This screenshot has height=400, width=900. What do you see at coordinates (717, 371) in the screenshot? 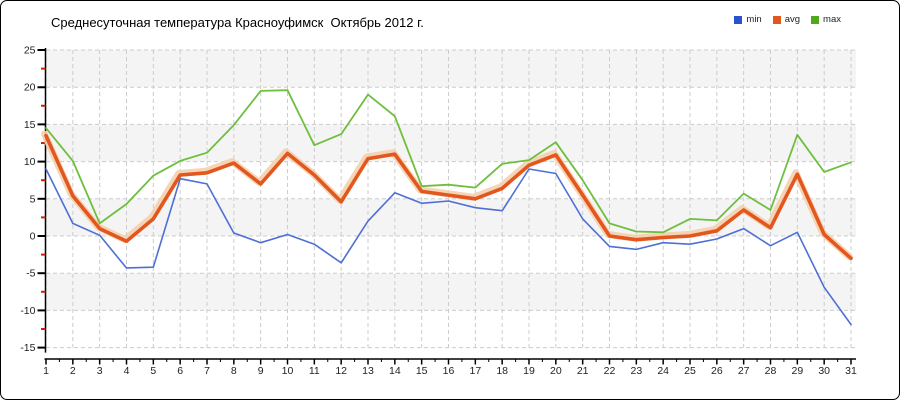
I see `x-axis-tick-label: 26` at bounding box center [717, 371].